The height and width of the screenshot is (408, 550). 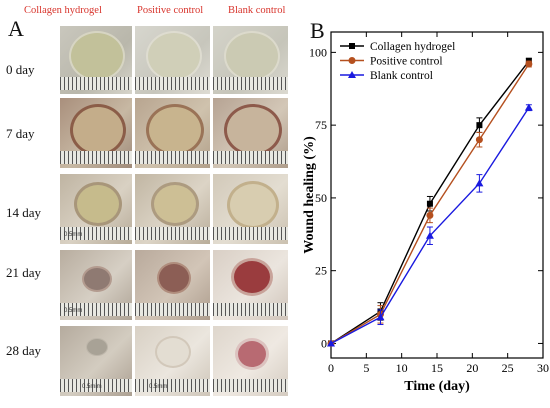 What do you see at coordinates (317, 30) in the screenshot?
I see `panel-b-letter: B` at bounding box center [317, 30].